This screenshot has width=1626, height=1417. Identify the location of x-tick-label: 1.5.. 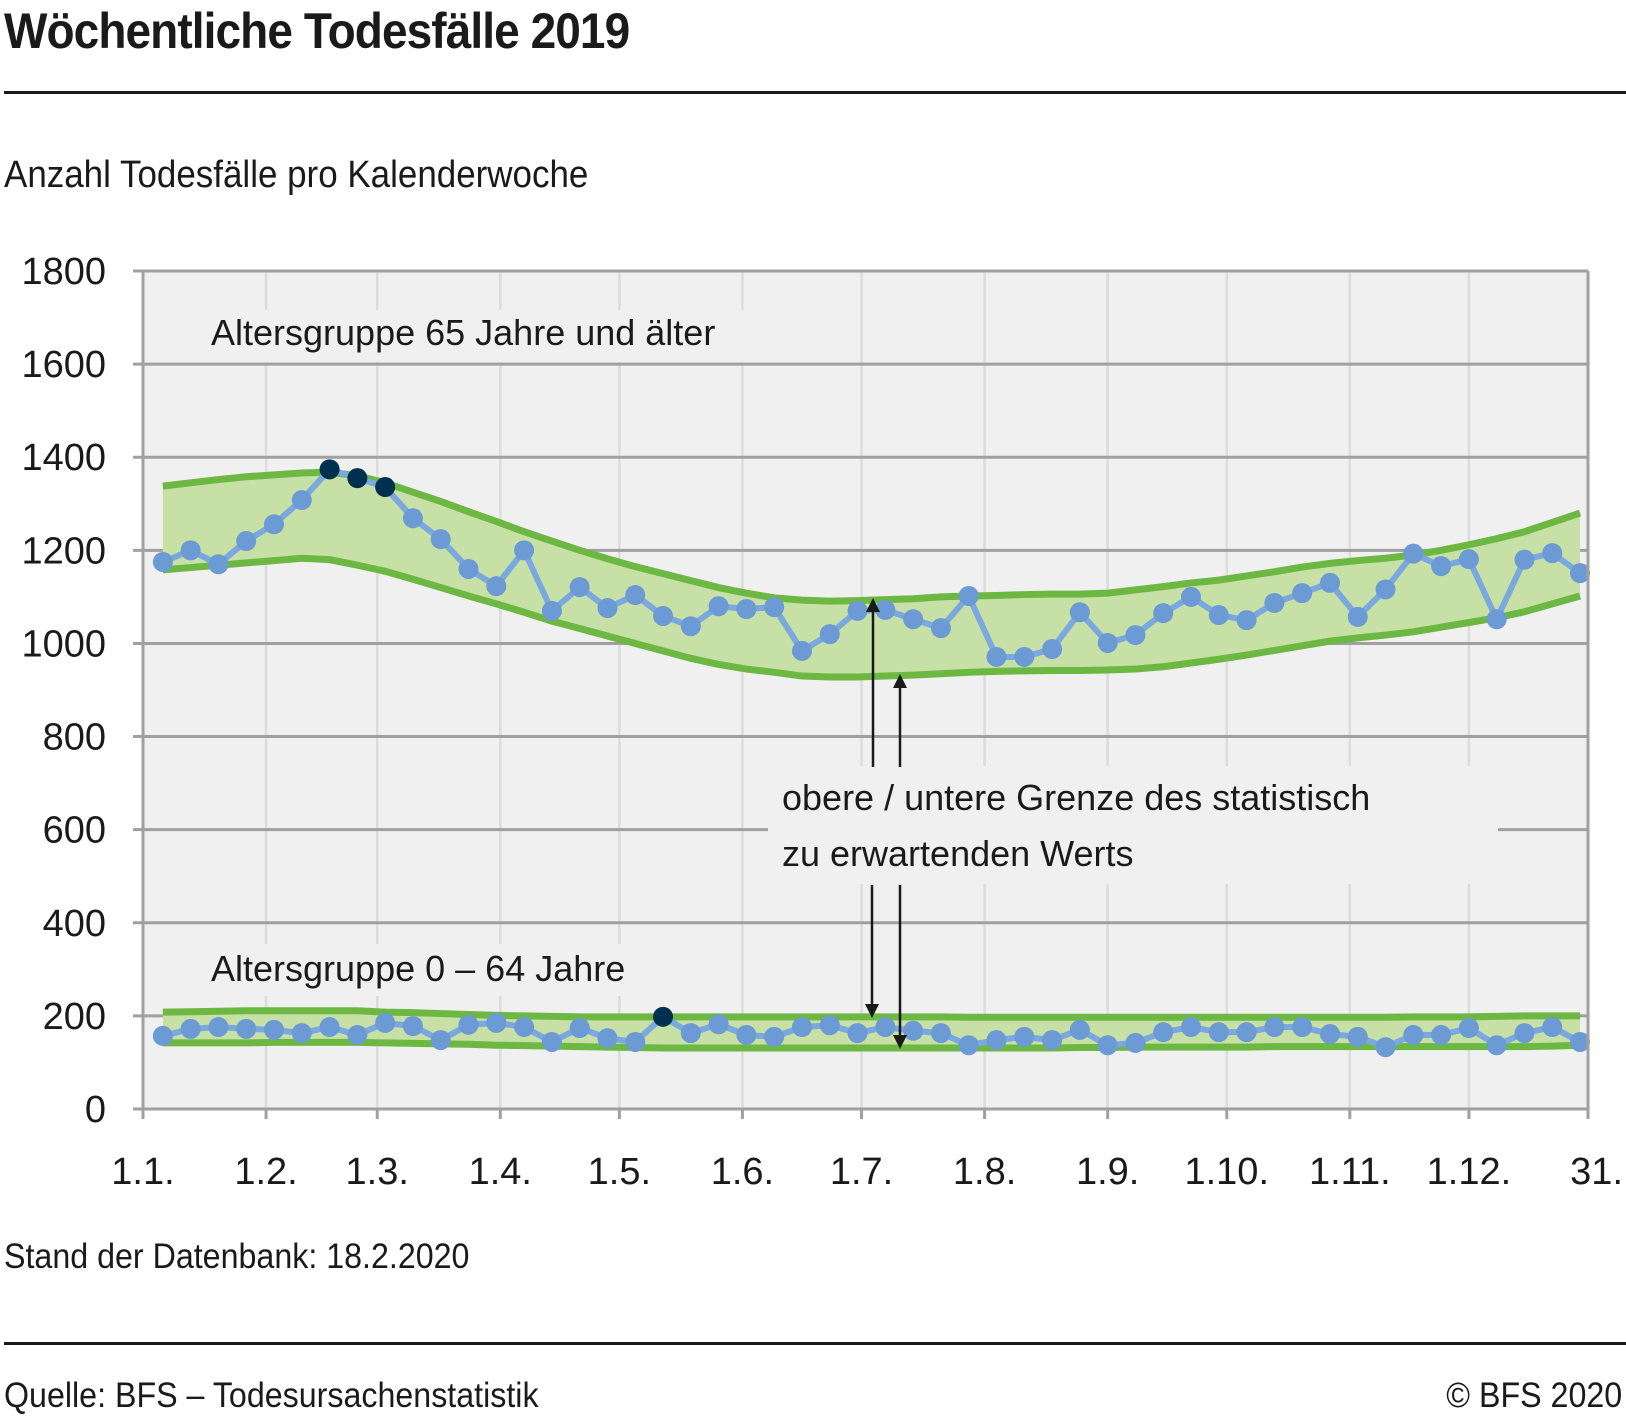
(619, 1172).